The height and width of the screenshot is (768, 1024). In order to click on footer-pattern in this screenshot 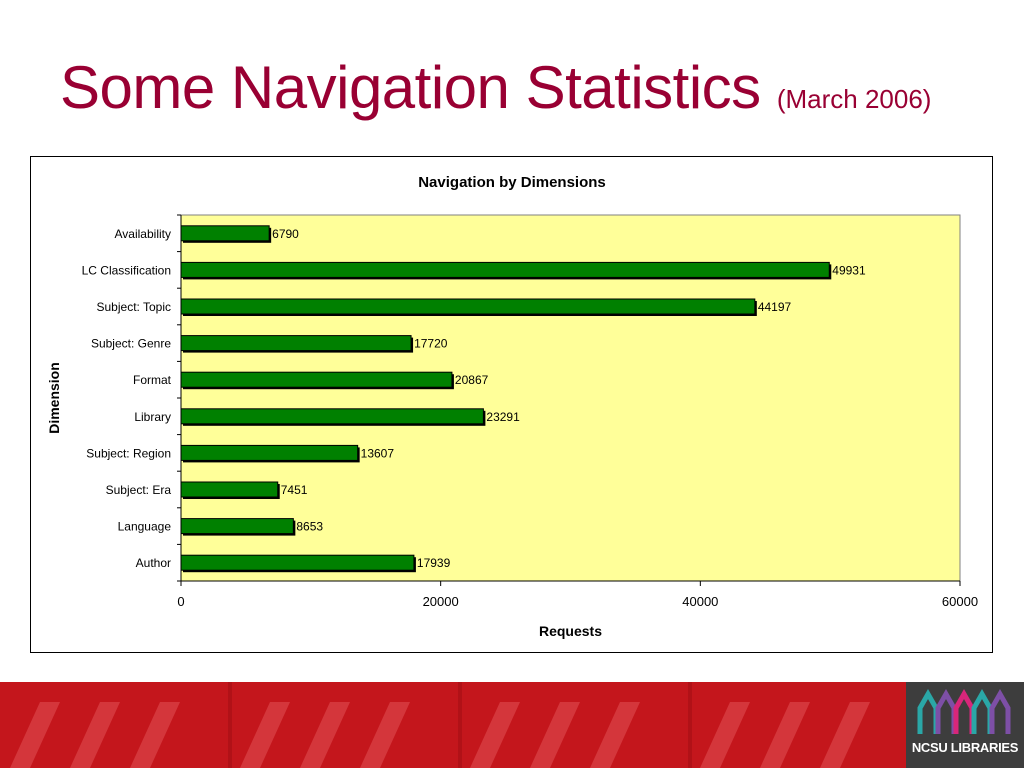, I will do `click(453, 725)`.